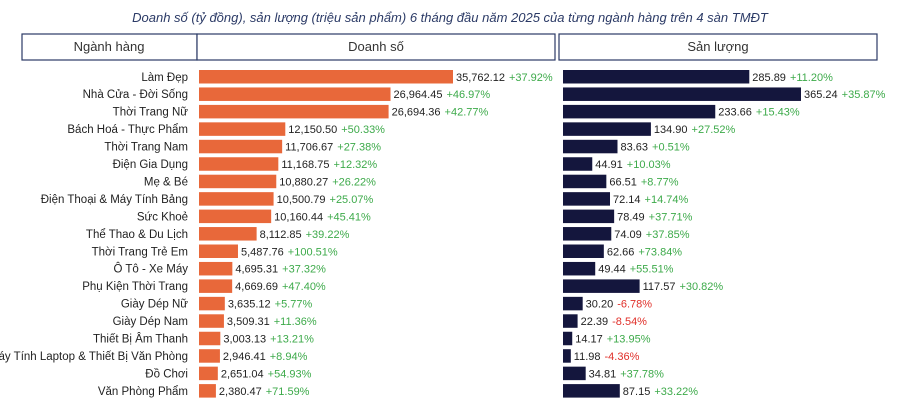 The height and width of the screenshot is (416, 900). Describe the element at coordinates (637, 392) in the screenshot. I see `volume-value-label: 87.15` at that location.